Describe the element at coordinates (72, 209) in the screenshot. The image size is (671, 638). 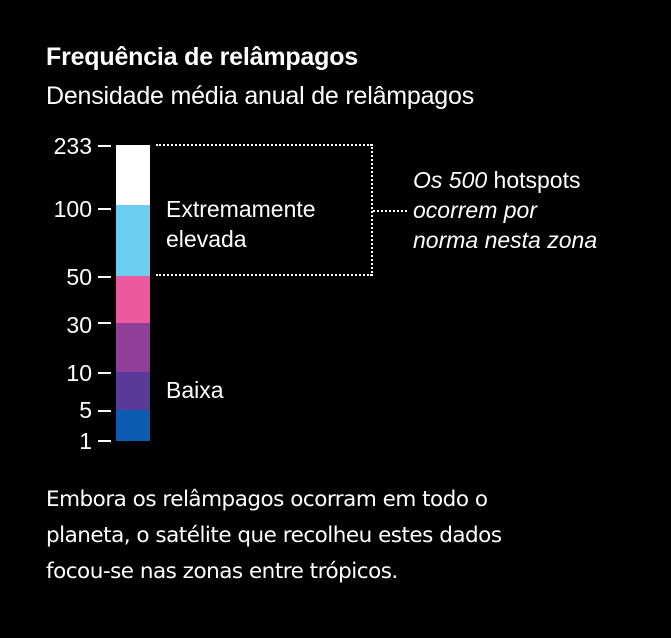
I see `tick-label-100: 100` at that location.